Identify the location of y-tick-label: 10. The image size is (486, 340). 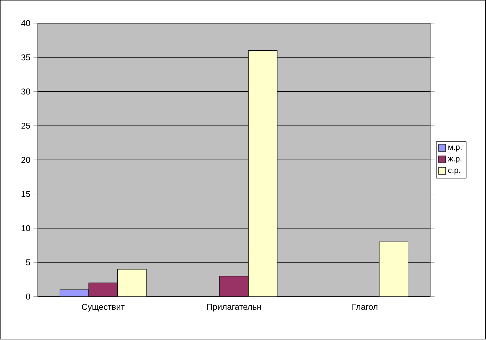
(26, 229).